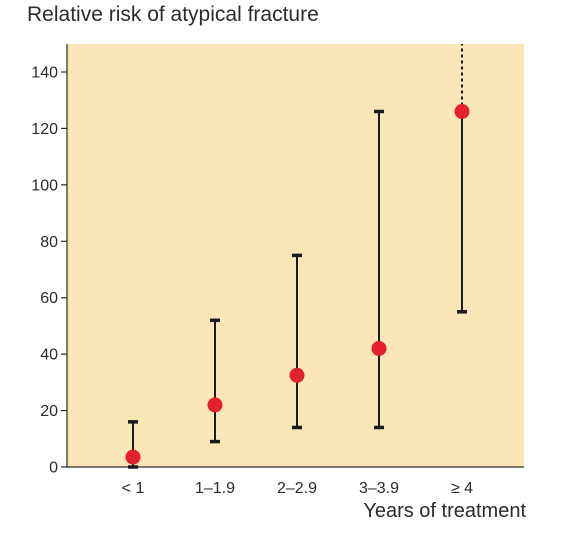 Image resolution: width=563 pixels, height=535 pixels. Describe the element at coordinates (53, 468) in the screenshot. I see `y-tick-label: 0` at that location.